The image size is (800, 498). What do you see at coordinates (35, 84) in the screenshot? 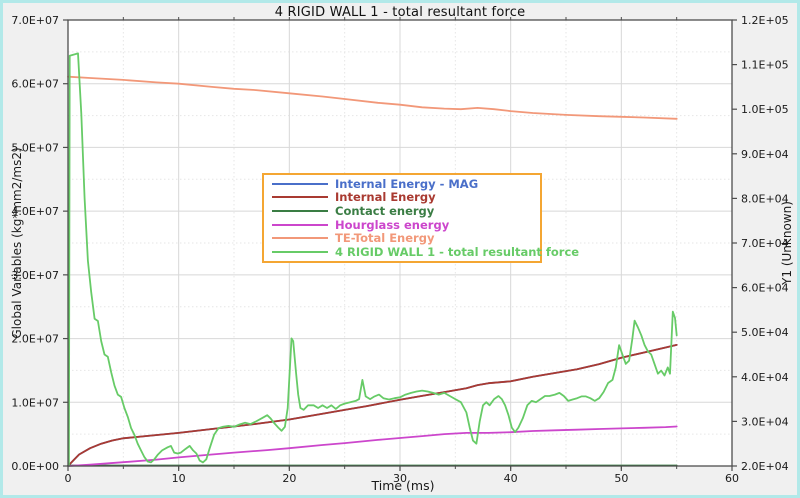
I see `svg-text: 6.0E+07` at bounding box center [35, 84].